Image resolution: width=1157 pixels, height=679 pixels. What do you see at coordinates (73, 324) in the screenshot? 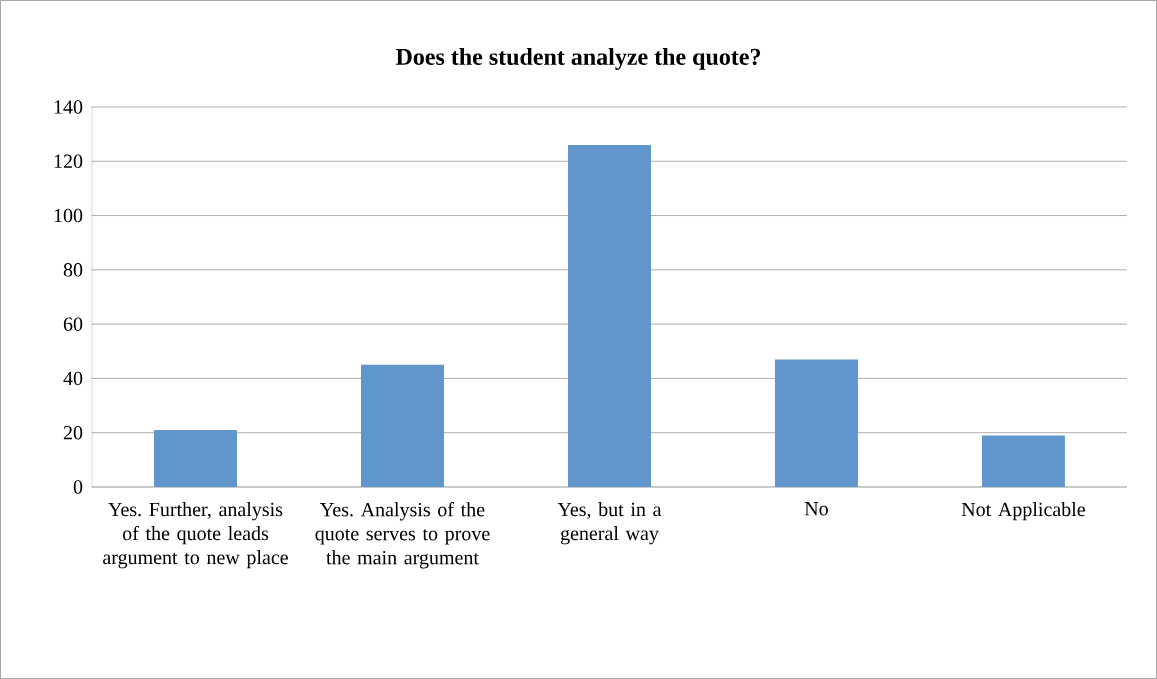
I see `y-tick-label: 60` at bounding box center [73, 324].